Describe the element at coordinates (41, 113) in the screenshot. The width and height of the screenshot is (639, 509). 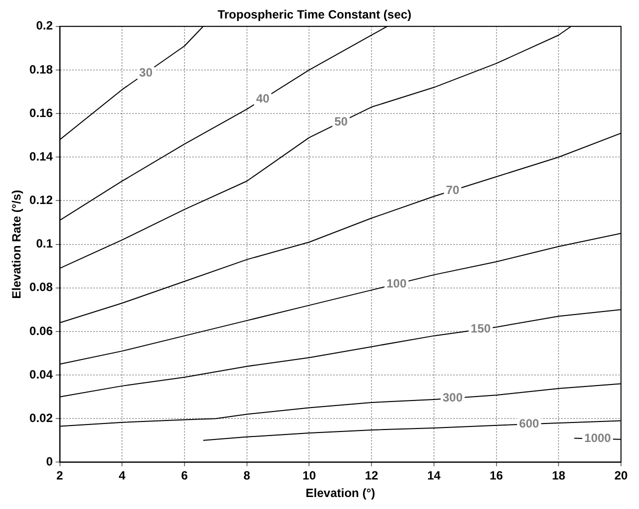
I see `y-tick-label: 0.16` at that location.